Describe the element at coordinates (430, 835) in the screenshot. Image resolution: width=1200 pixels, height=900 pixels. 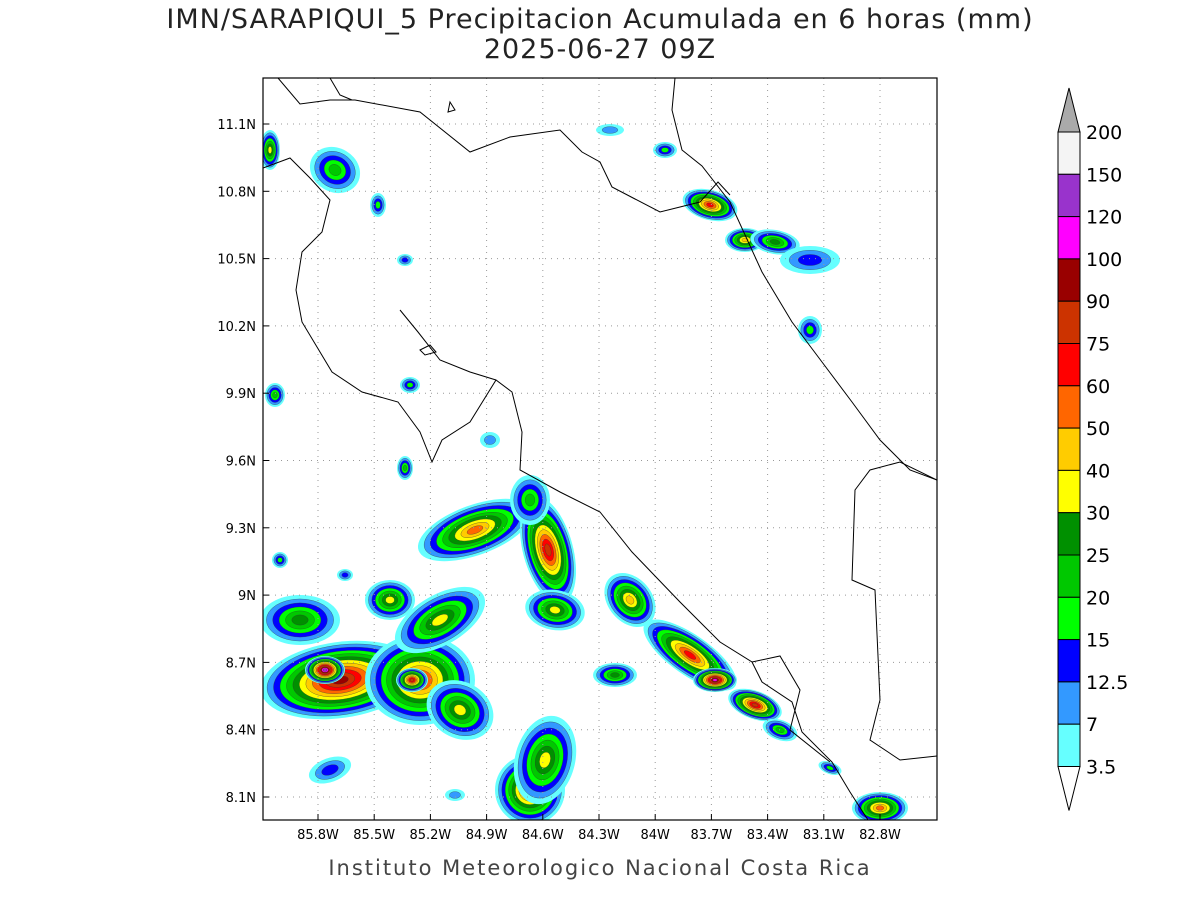
I see `lon-tick-label: 85.2W` at that location.